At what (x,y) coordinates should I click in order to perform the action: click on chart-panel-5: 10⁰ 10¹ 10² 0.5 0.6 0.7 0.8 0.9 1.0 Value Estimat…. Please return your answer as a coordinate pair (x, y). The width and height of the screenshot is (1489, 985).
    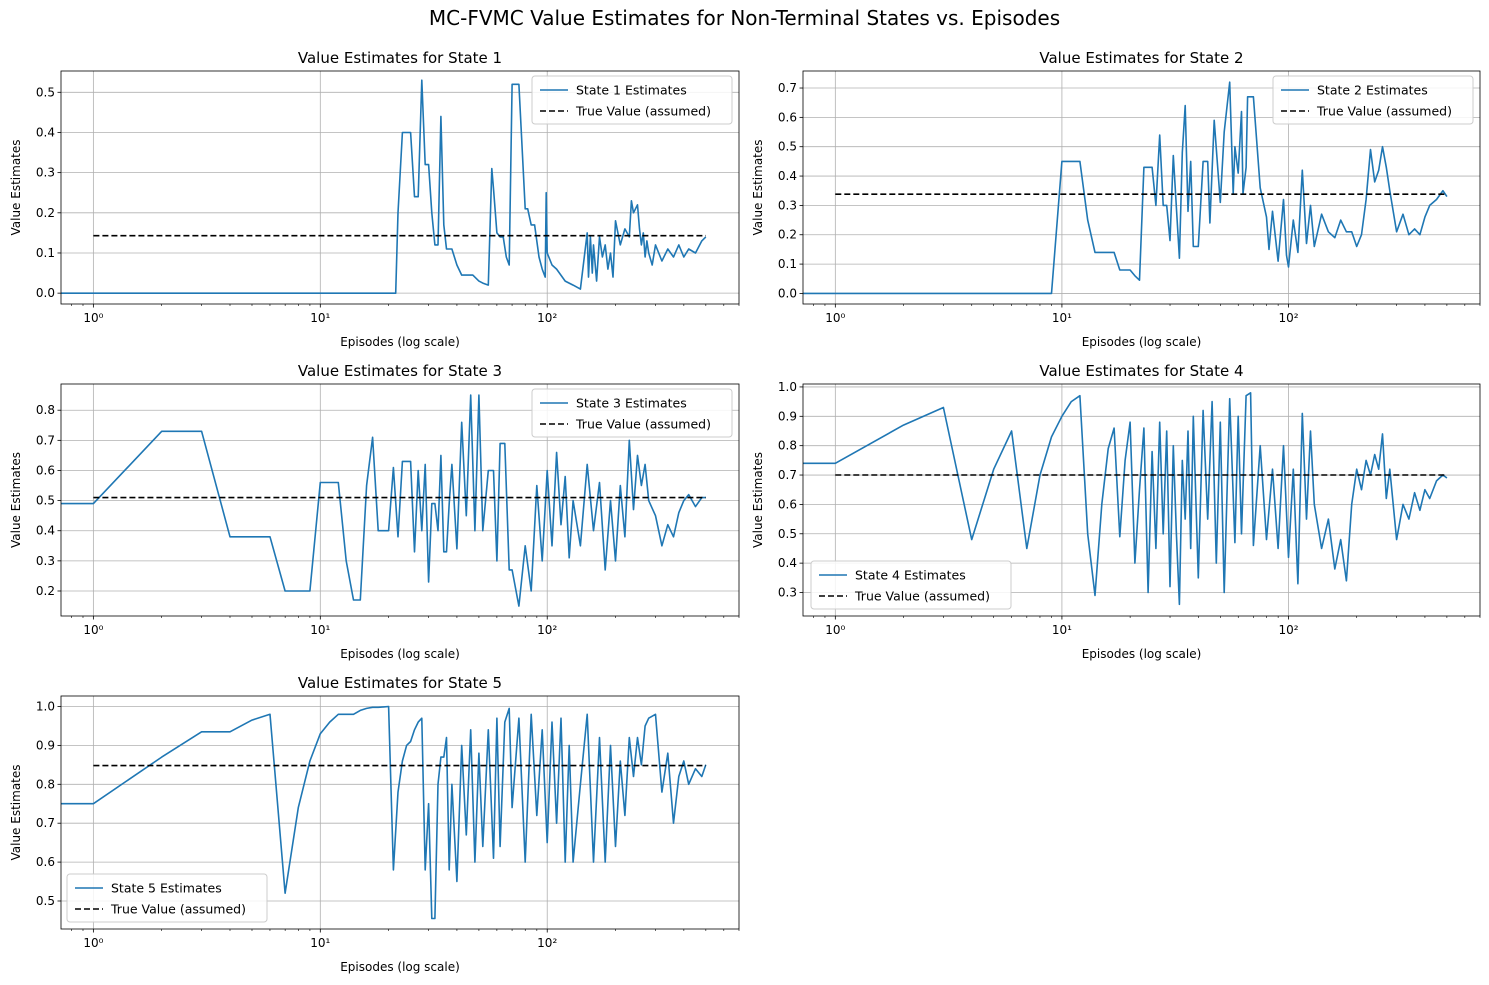
    Looking at the image, I should click on (374, 824).